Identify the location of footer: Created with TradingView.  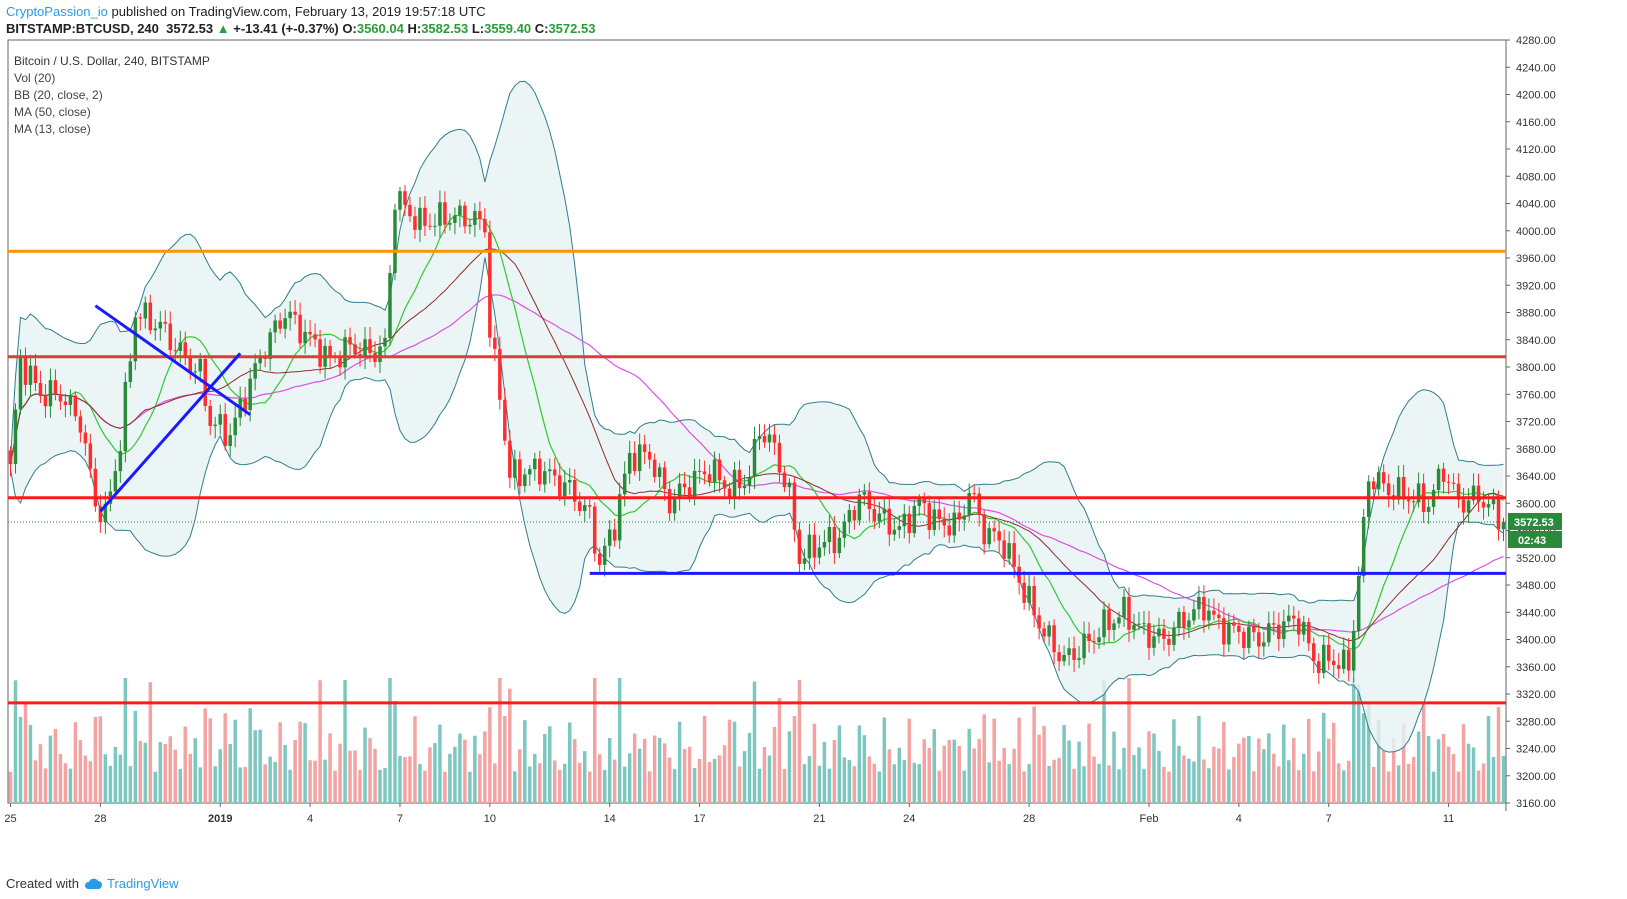
(92, 883).